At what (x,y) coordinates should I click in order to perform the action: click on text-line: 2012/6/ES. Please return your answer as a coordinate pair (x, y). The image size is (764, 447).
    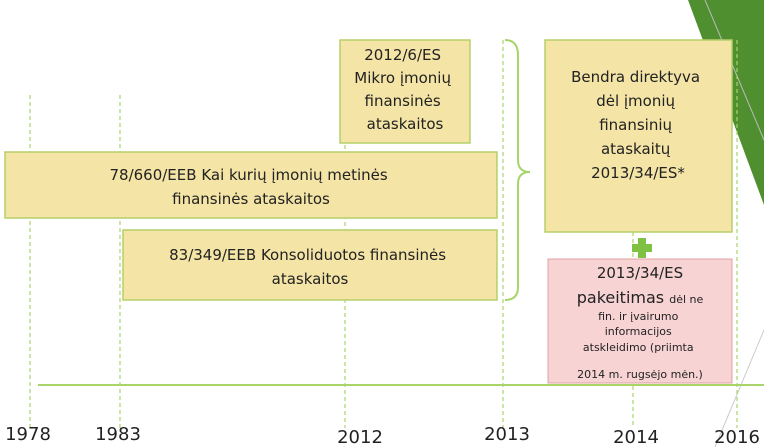
    Looking at the image, I should click on (402, 55).